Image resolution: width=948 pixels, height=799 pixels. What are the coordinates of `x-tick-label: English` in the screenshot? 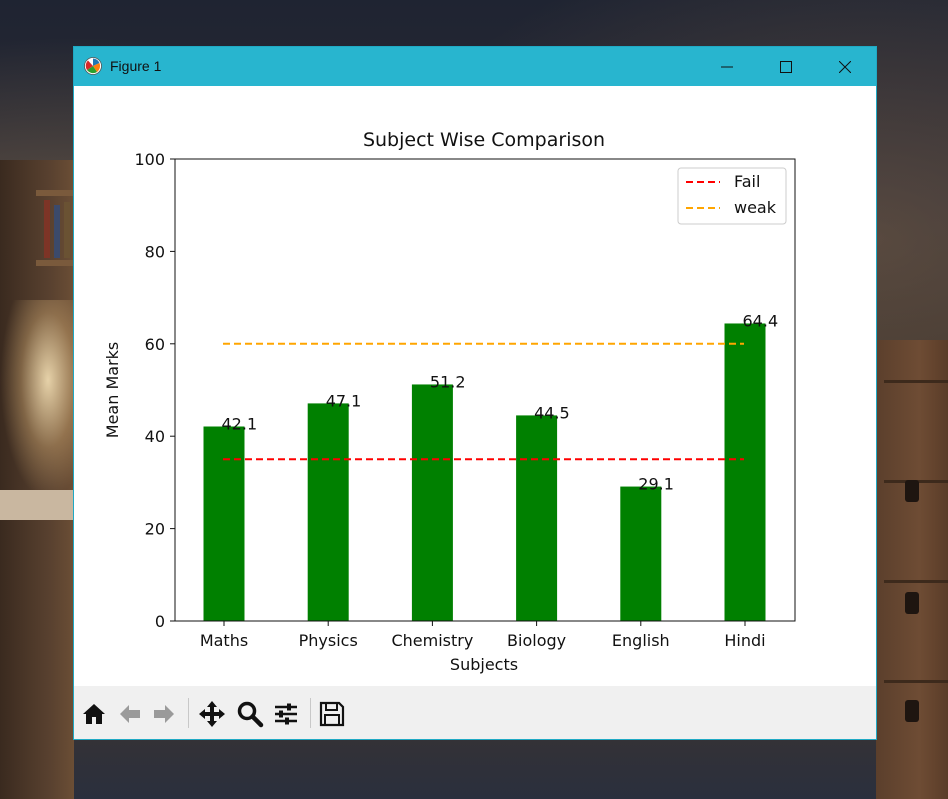 It's located at (641, 640).